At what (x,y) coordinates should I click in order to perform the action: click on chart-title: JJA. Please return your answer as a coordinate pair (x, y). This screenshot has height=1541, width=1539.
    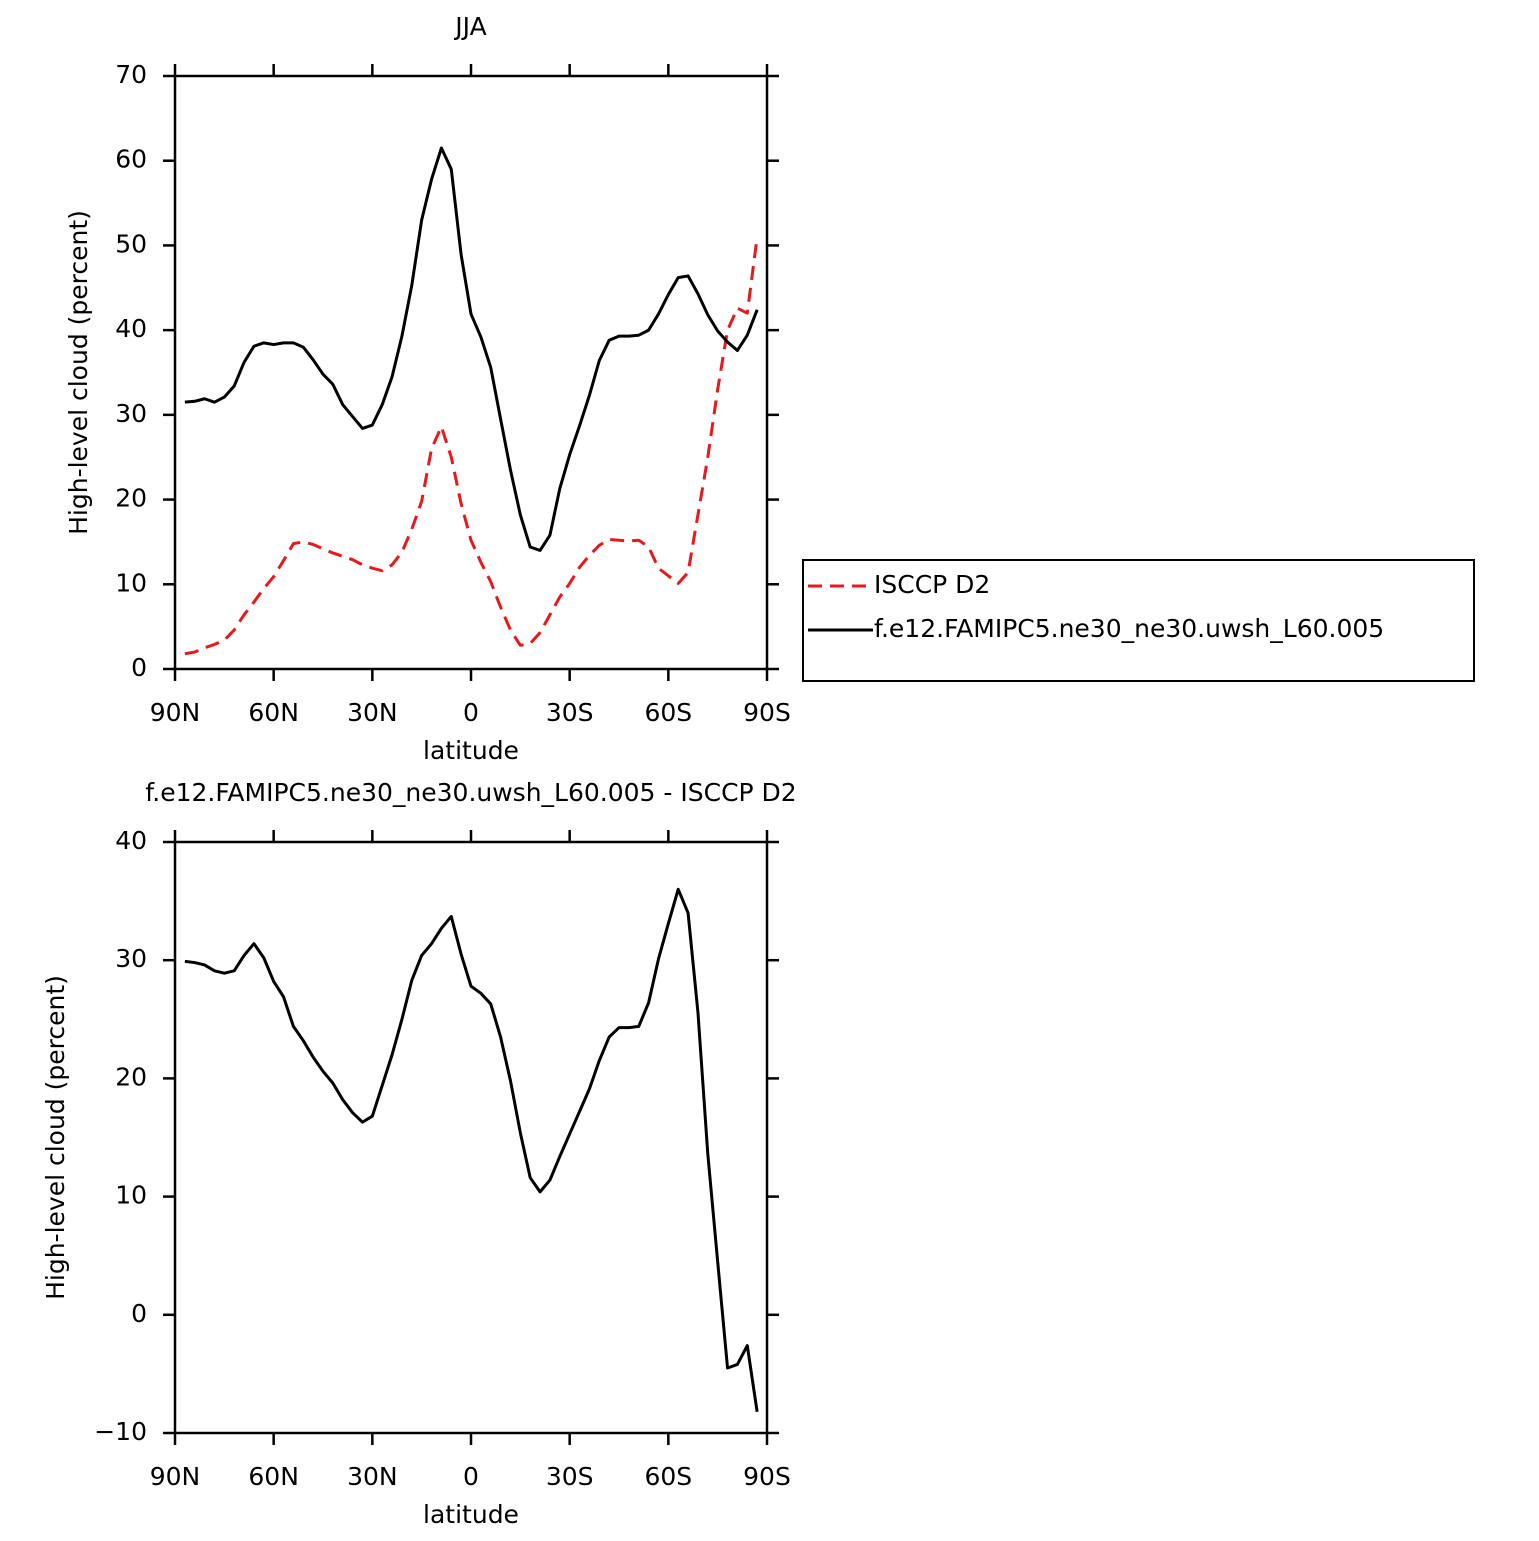
    Looking at the image, I should click on (469, 26).